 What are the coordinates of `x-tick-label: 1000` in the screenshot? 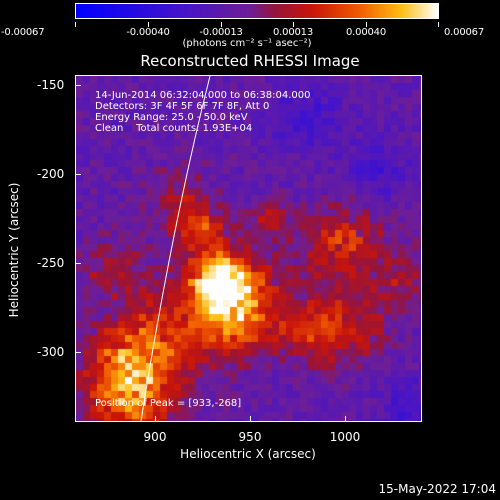 It's located at (345, 437).